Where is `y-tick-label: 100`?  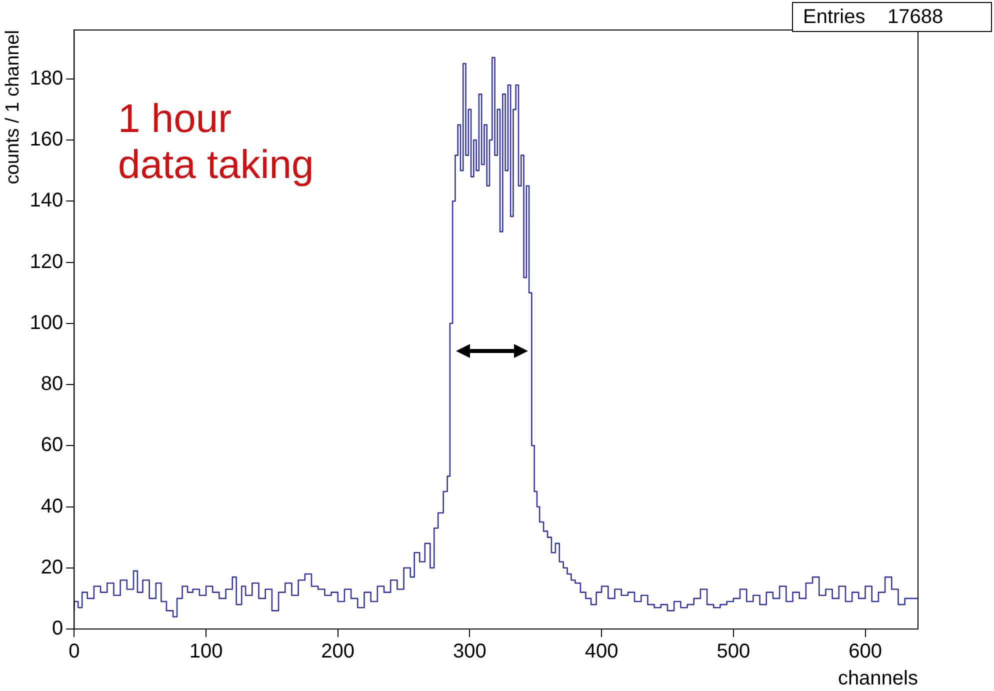
y-tick-label: 100 is located at coordinates (47, 323).